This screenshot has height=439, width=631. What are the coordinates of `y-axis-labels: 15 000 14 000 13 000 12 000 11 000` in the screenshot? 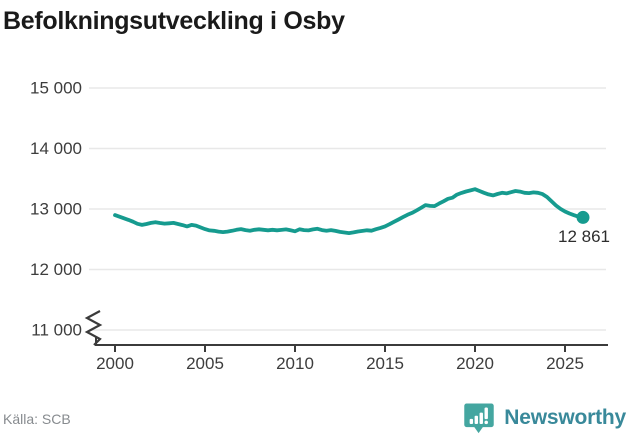 It's located at (56, 209).